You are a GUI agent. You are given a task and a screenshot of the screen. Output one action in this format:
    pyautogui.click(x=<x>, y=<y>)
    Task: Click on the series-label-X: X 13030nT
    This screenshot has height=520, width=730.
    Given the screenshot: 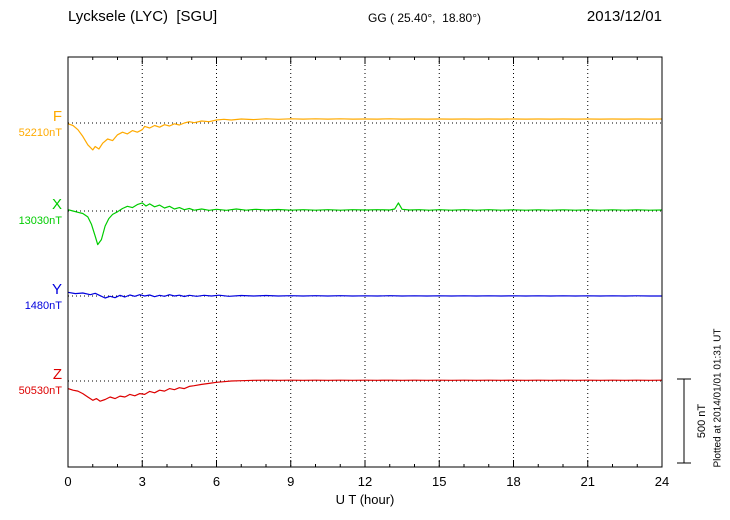 What is the action you would take?
    pyautogui.click(x=40, y=212)
    